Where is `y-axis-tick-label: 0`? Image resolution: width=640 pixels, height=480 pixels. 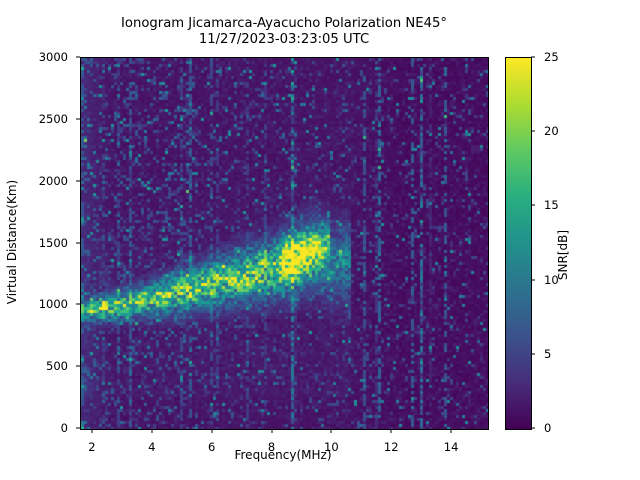 y-axis-tick-label: 0 is located at coordinates (64, 428).